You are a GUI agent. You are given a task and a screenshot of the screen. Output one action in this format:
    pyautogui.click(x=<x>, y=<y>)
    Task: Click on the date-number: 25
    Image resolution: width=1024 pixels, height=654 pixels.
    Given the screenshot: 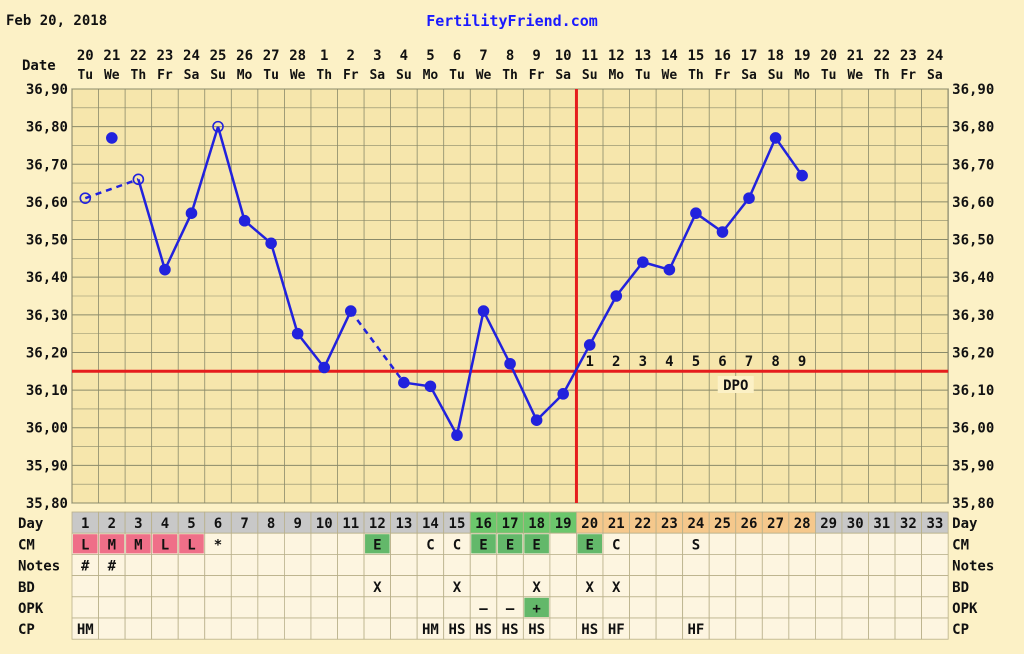 What is the action you would take?
    pyautogui.click(x=218, y=56)
    